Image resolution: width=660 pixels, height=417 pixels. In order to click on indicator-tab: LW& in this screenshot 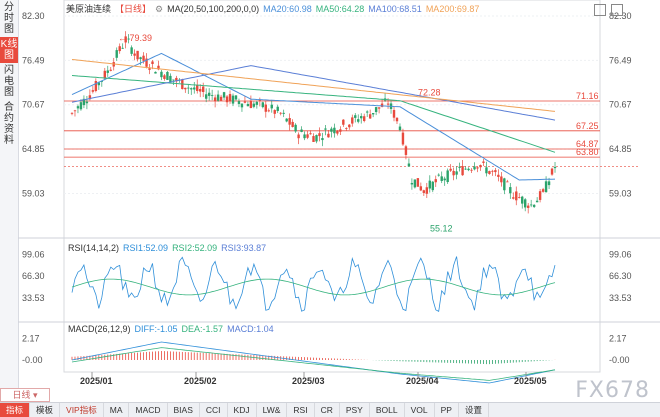, I will do `click(272, 410)`.